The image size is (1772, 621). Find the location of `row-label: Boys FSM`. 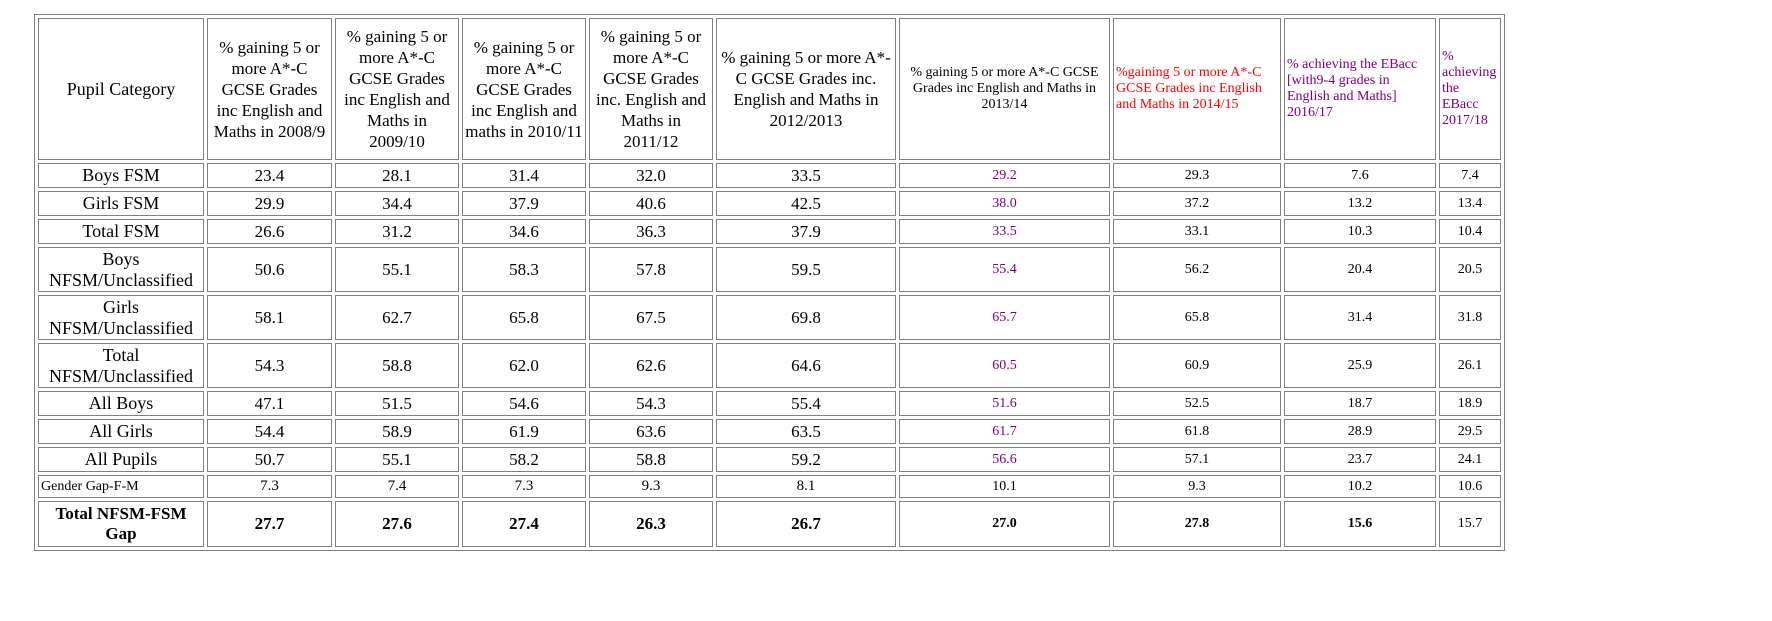

row-label: Boys FSM is located at coordinates (121, 175).